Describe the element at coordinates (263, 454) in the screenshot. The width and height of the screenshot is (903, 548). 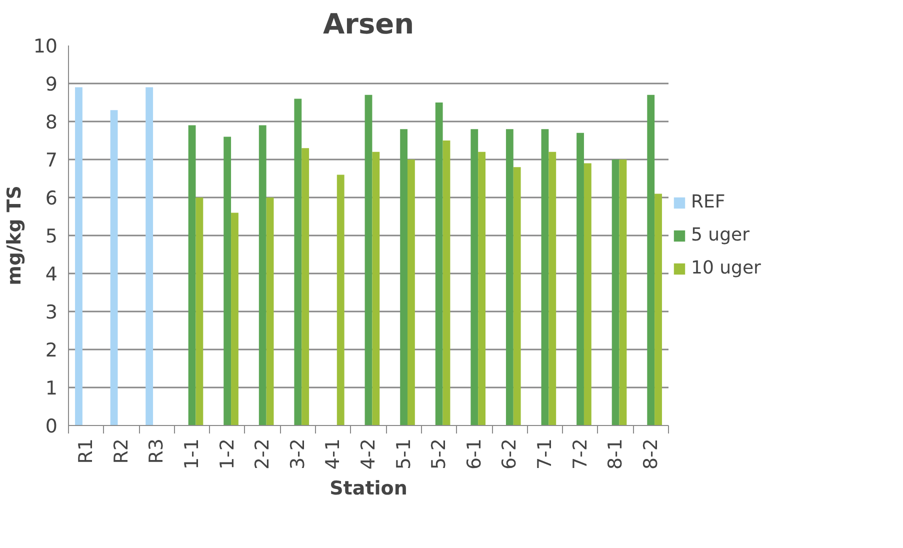
I see `x-tick-label: 2-2` at that location.